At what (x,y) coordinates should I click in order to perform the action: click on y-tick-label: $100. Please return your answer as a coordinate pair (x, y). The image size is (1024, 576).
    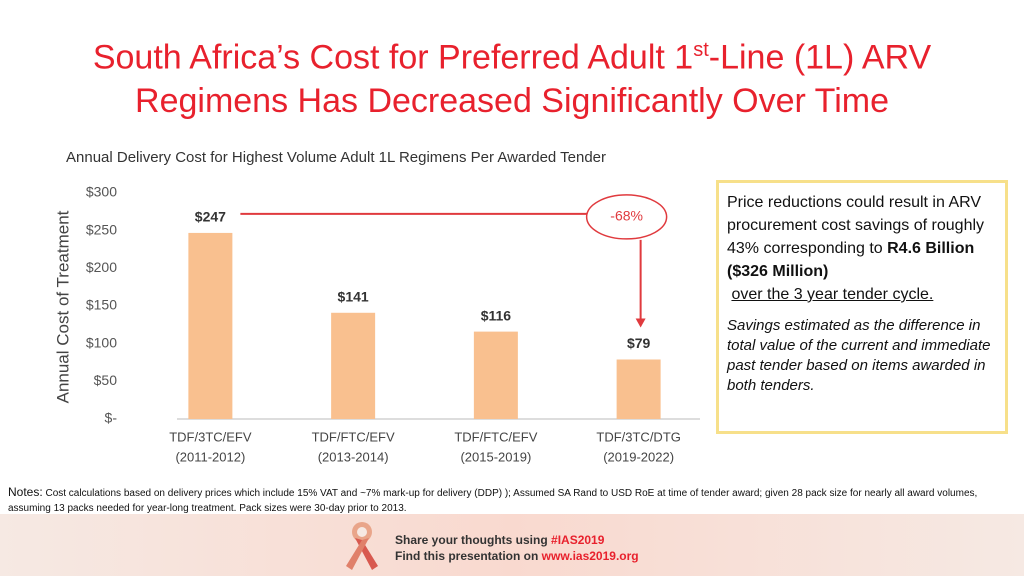
    Looking at the image, I should click on (101, 342).